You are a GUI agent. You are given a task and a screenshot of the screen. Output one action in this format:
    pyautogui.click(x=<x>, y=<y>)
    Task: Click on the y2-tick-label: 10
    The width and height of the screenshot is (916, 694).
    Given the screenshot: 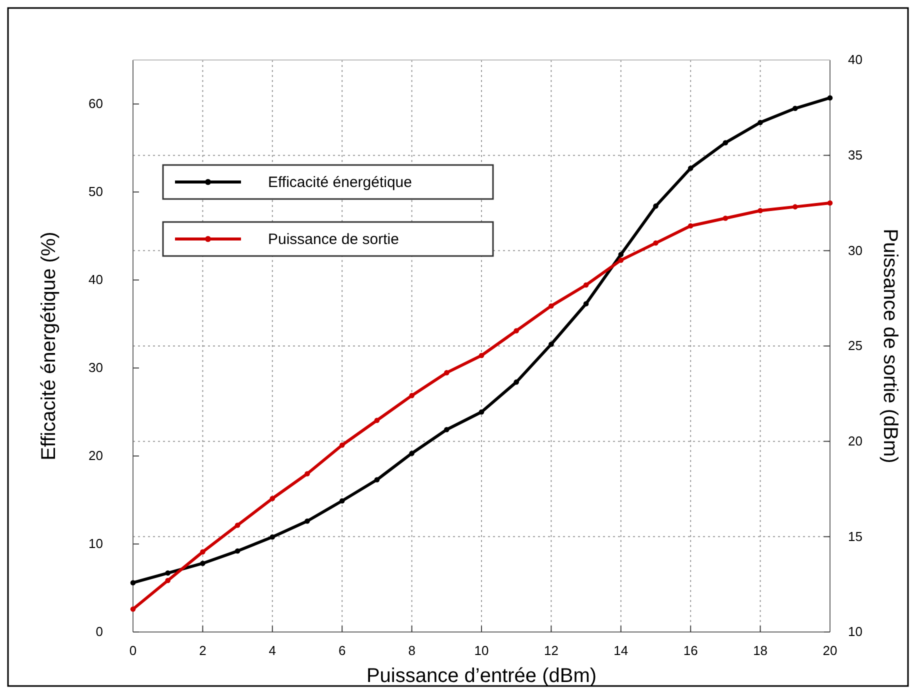 What is the action you would take?
    pyautogui.click(x=855, y=632)
    